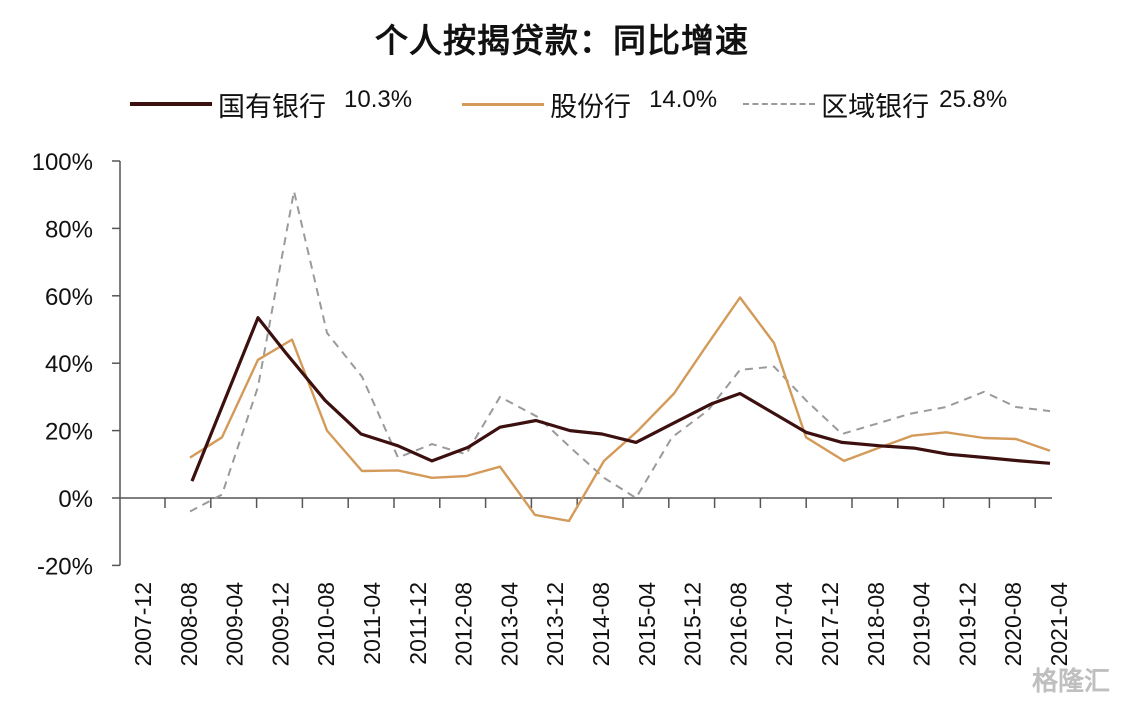  I want to click on legend-item-state-banks: 国有银行 10.3%, so click(271, 104).